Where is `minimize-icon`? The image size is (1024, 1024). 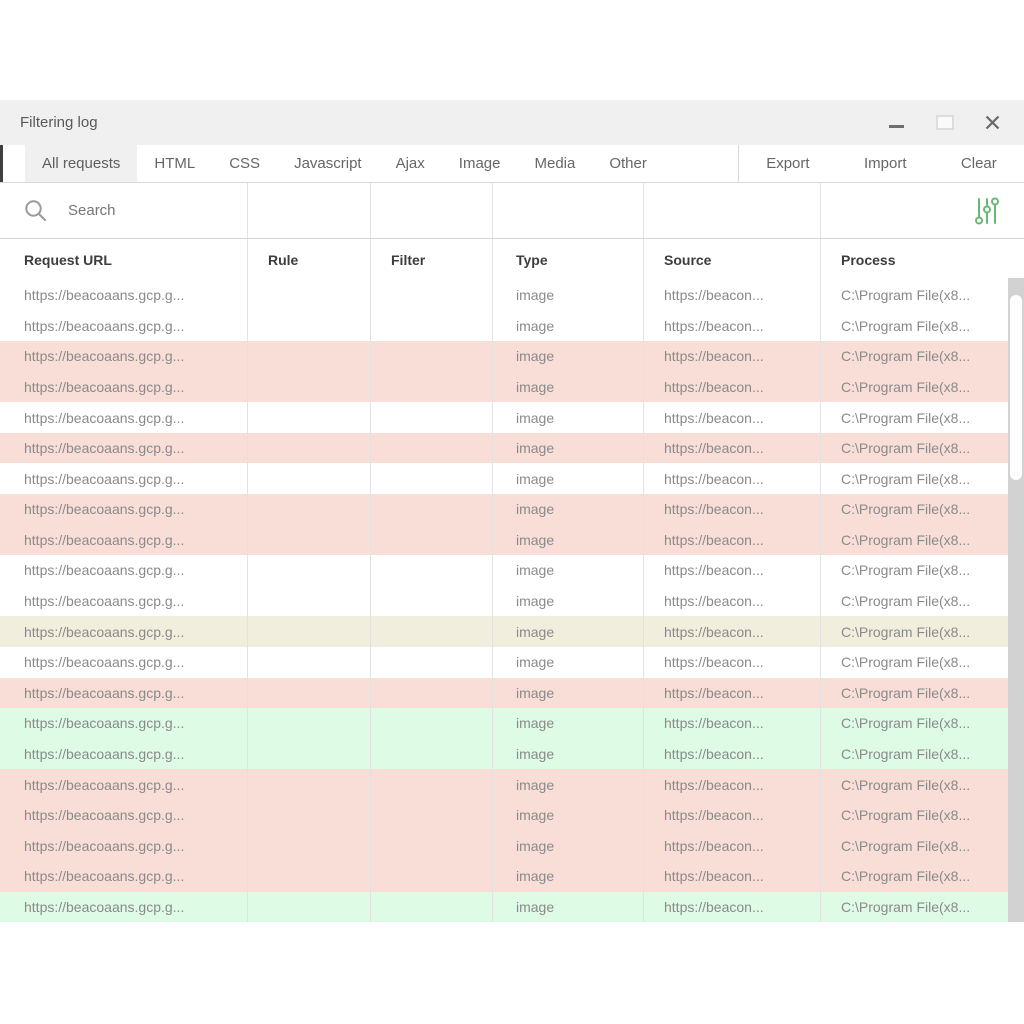
minimize-icon is located at coordinates (896, 126).